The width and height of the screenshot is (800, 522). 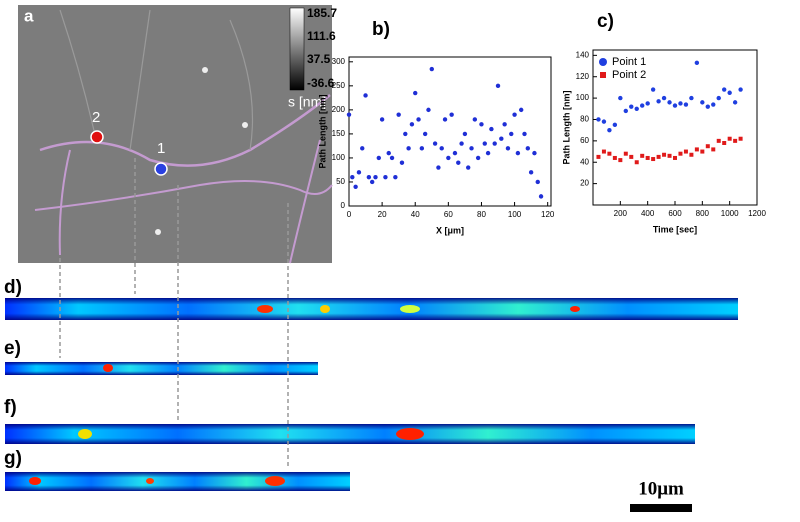 What do you see at coordinates (322, 13) in the screenshot?
I see `colorbar-tick-label: 185.7` at bounding box center [322, 13].